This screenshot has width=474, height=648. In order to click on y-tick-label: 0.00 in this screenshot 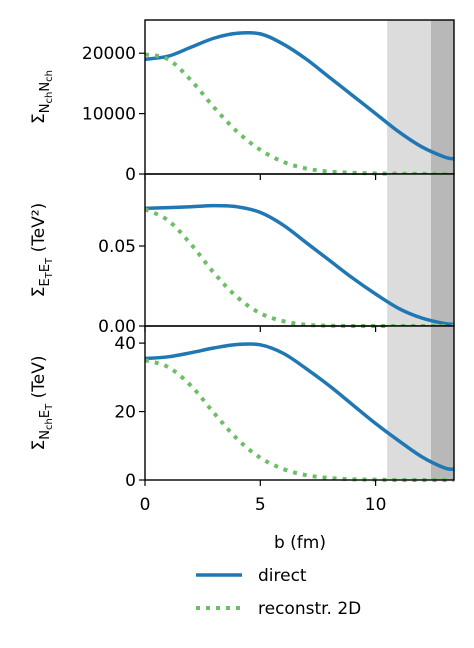, I will do `click(117, 327)`.